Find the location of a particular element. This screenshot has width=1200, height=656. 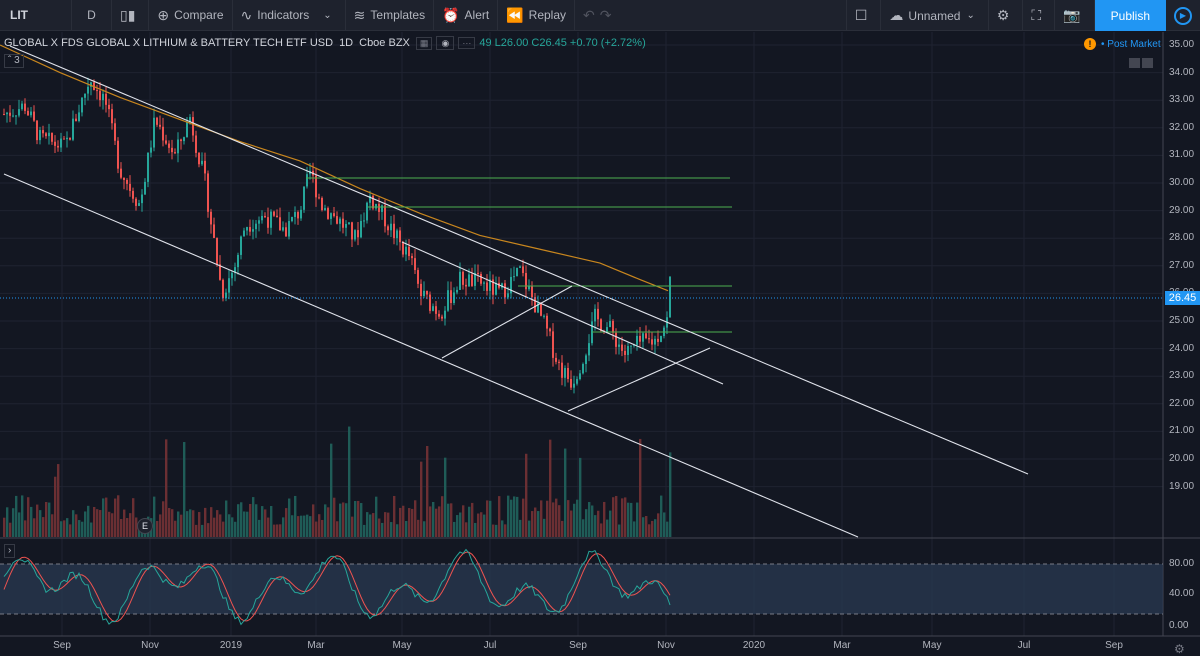

minimize-pane-icon is located at coordinates (1134, 63).